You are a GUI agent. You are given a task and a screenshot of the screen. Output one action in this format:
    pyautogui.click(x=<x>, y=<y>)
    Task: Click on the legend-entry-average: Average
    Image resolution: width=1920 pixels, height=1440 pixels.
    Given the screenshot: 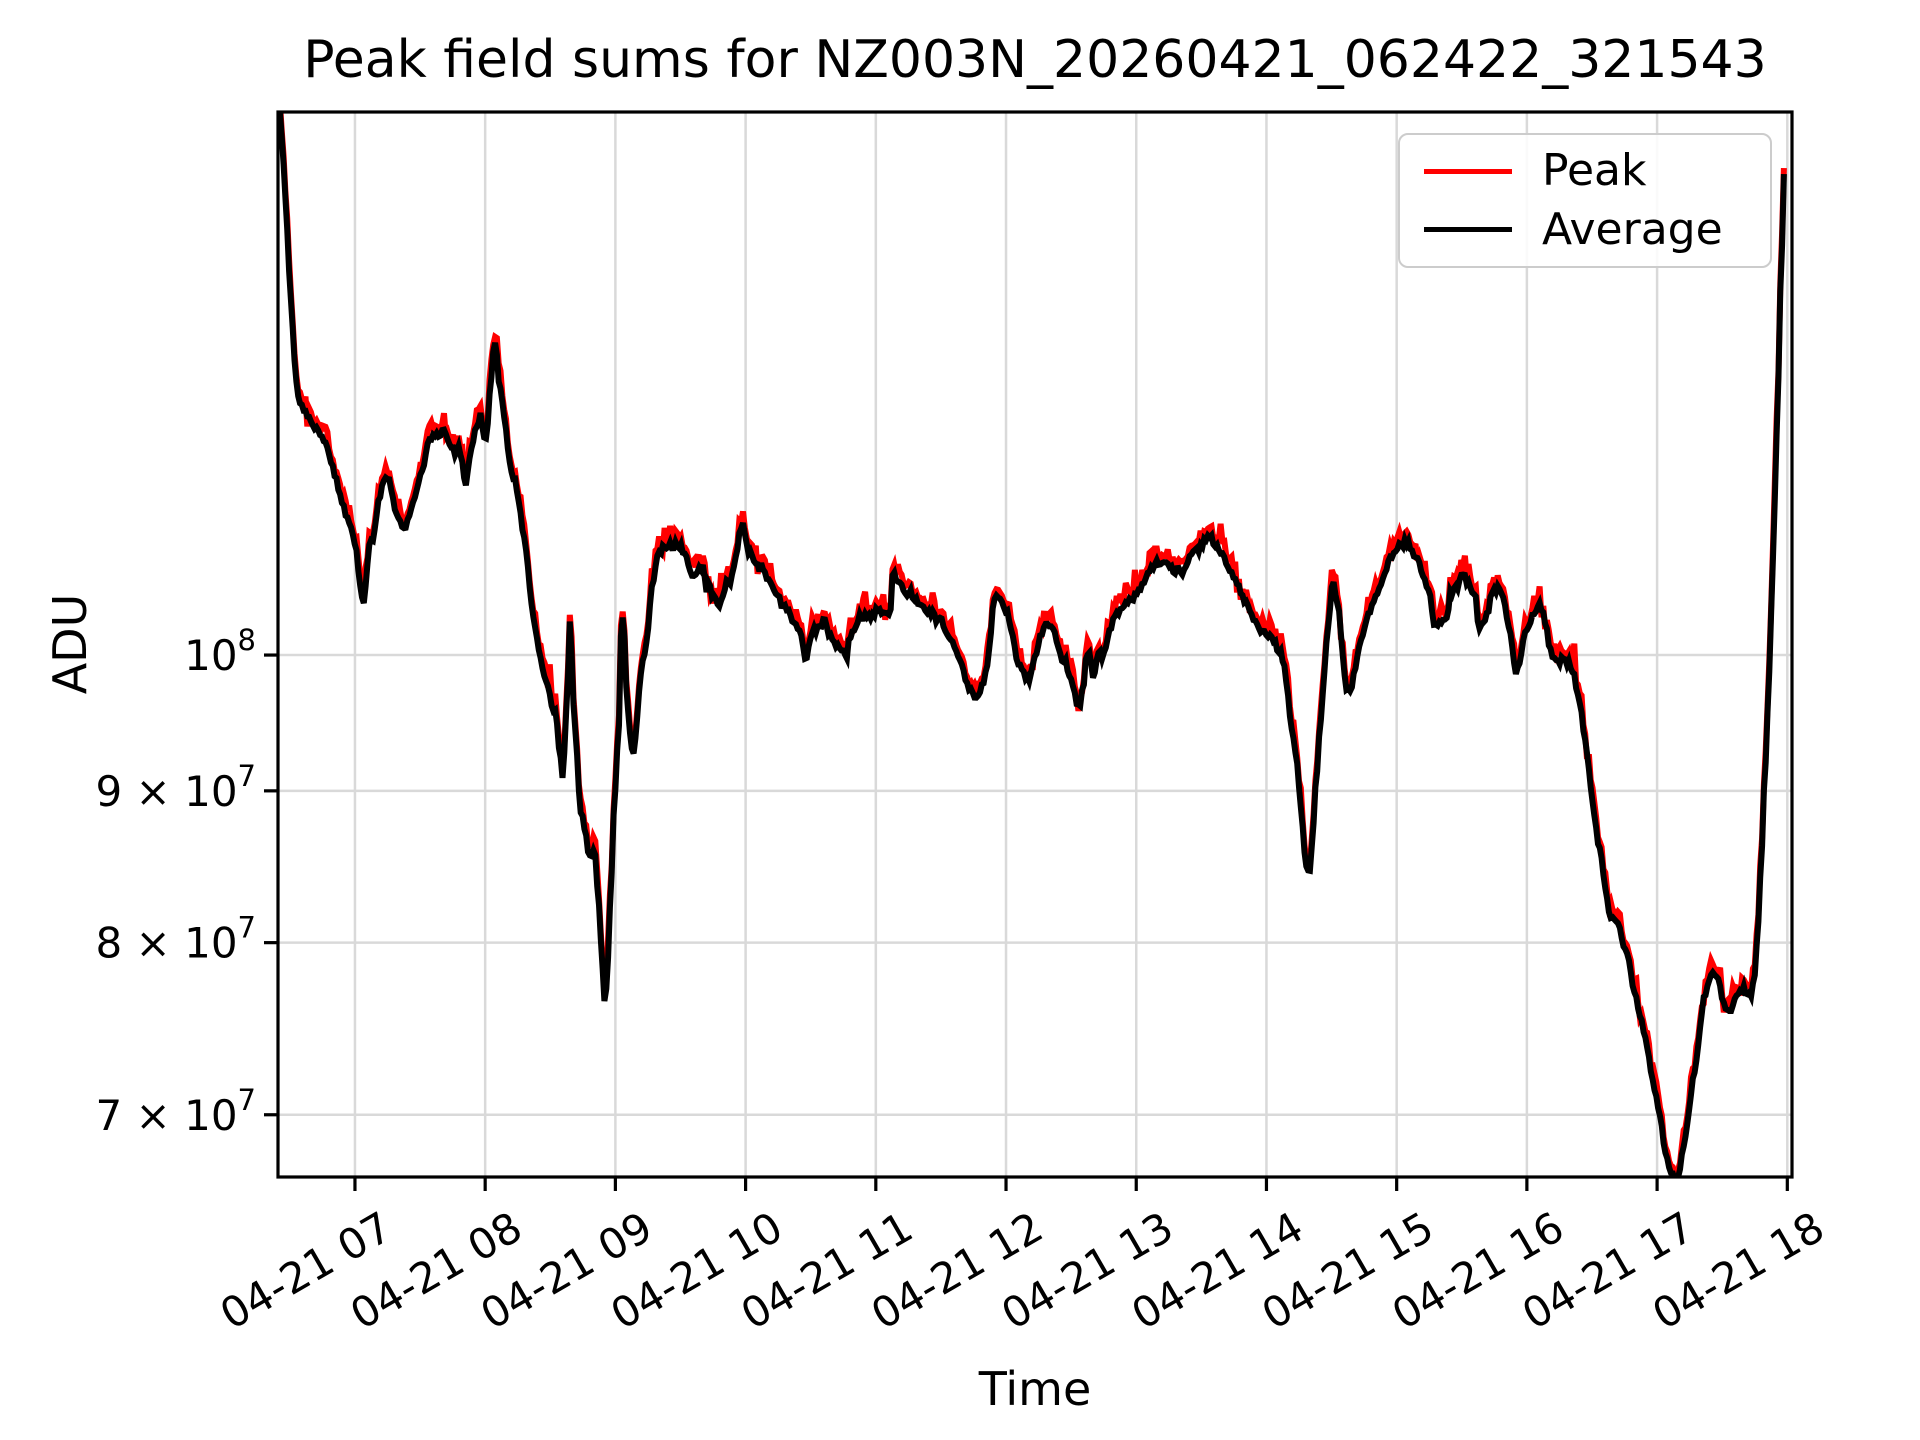 What is the action you would take?
    pyautogui.click(x=1585, y=229)
    